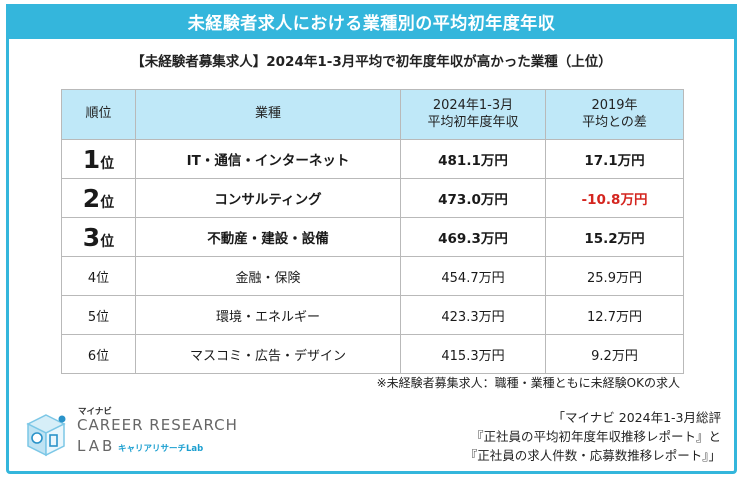 The image size is (743, 480). I want to click on table-row: 2位 コンサルティング 473.0万円 -10.8万円, so click(372, 198).